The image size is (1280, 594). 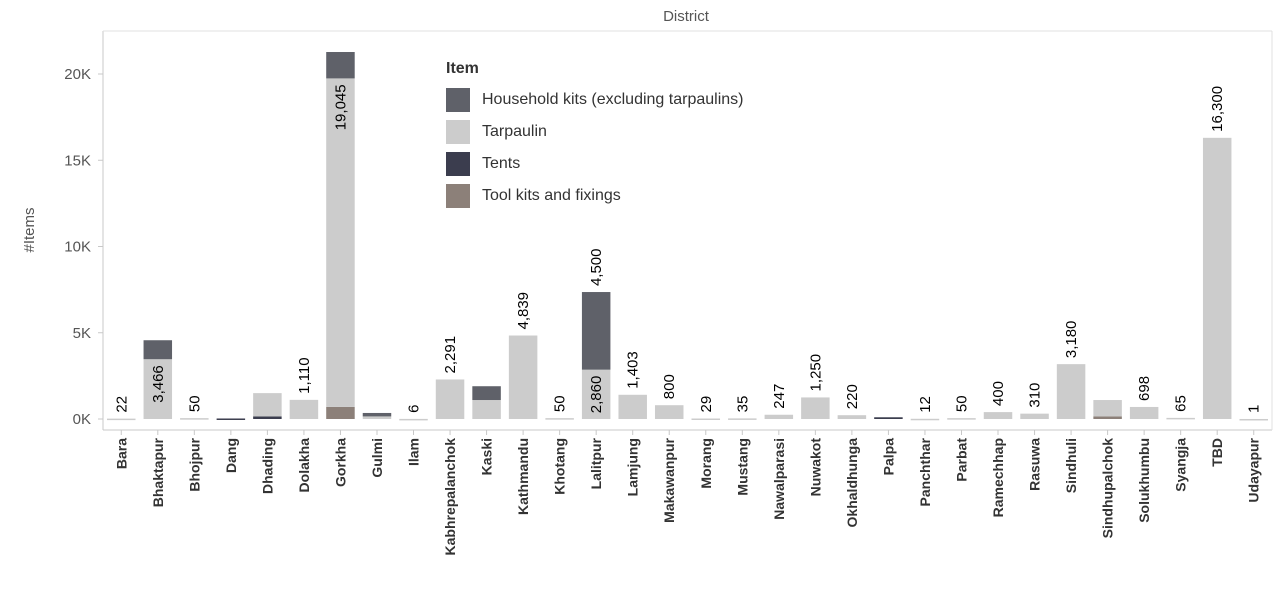 What do you see at coordinates (1254, 469) in the screenshot?
I see `category-label: Udayapur` at bounding box center [1254, 469].